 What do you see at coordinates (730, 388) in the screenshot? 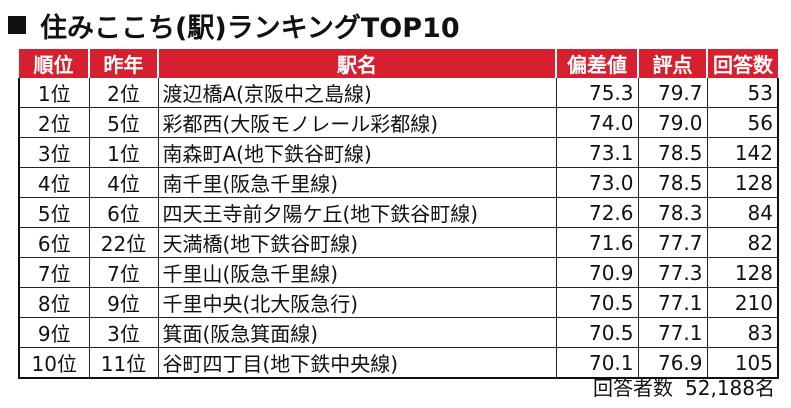
I see `respondent-total-value: 52,188名` at bounding box center [730, 388].